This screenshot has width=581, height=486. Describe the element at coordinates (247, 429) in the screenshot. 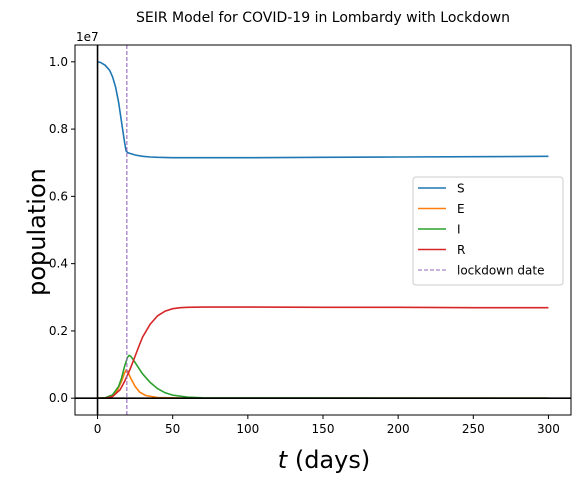

I see `x-tick-label: 100` at that location.